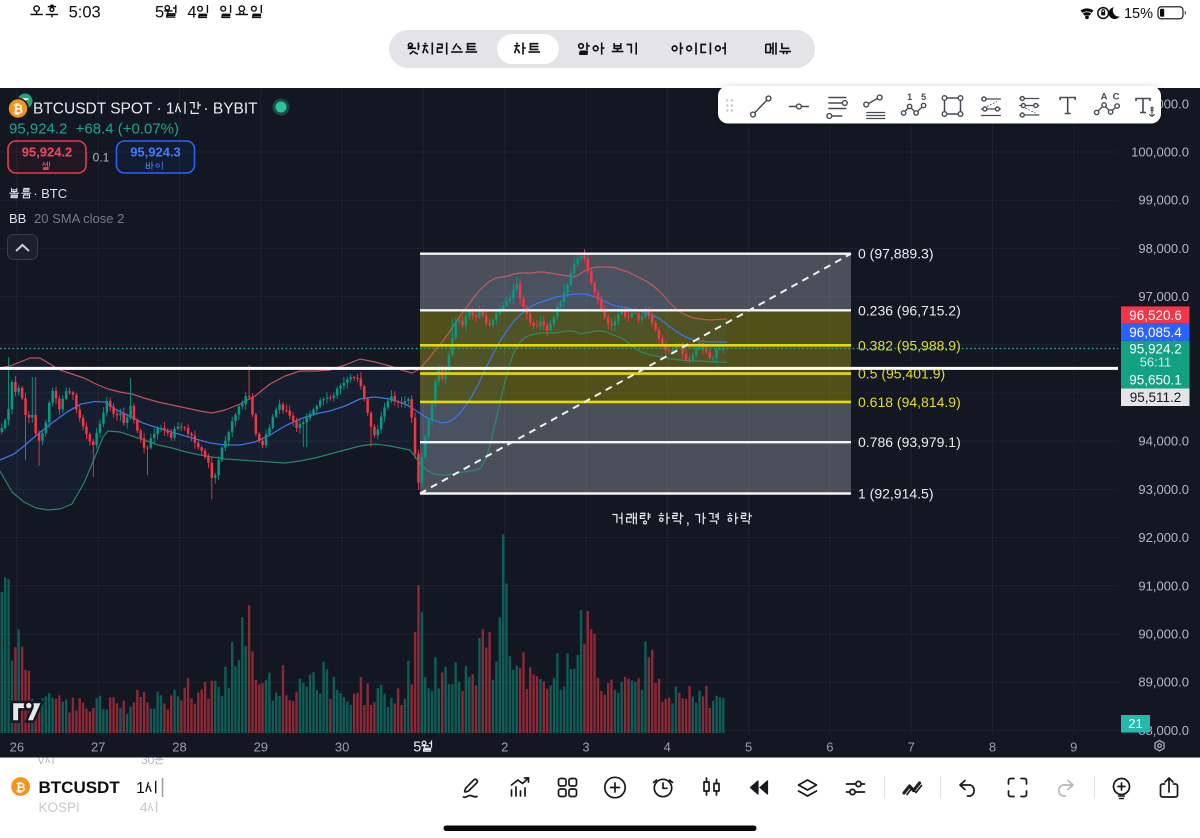 Image resolution: width=1200 pixels, height=838 pixels. Describe the element at coordinates (829, 747) in the screenshot. I see `svg-text: 6` at that location.